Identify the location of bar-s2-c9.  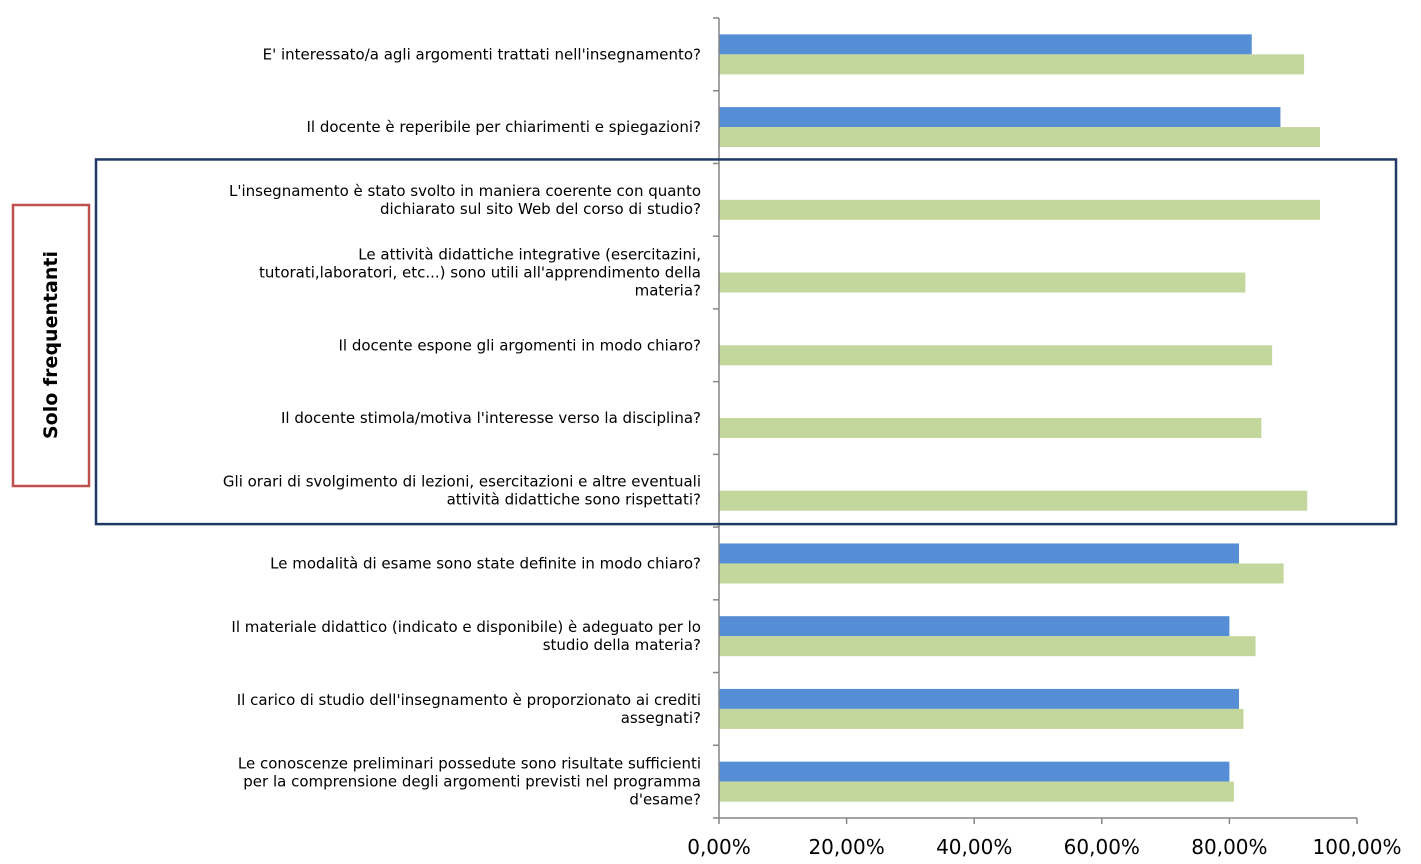
(987, 646).